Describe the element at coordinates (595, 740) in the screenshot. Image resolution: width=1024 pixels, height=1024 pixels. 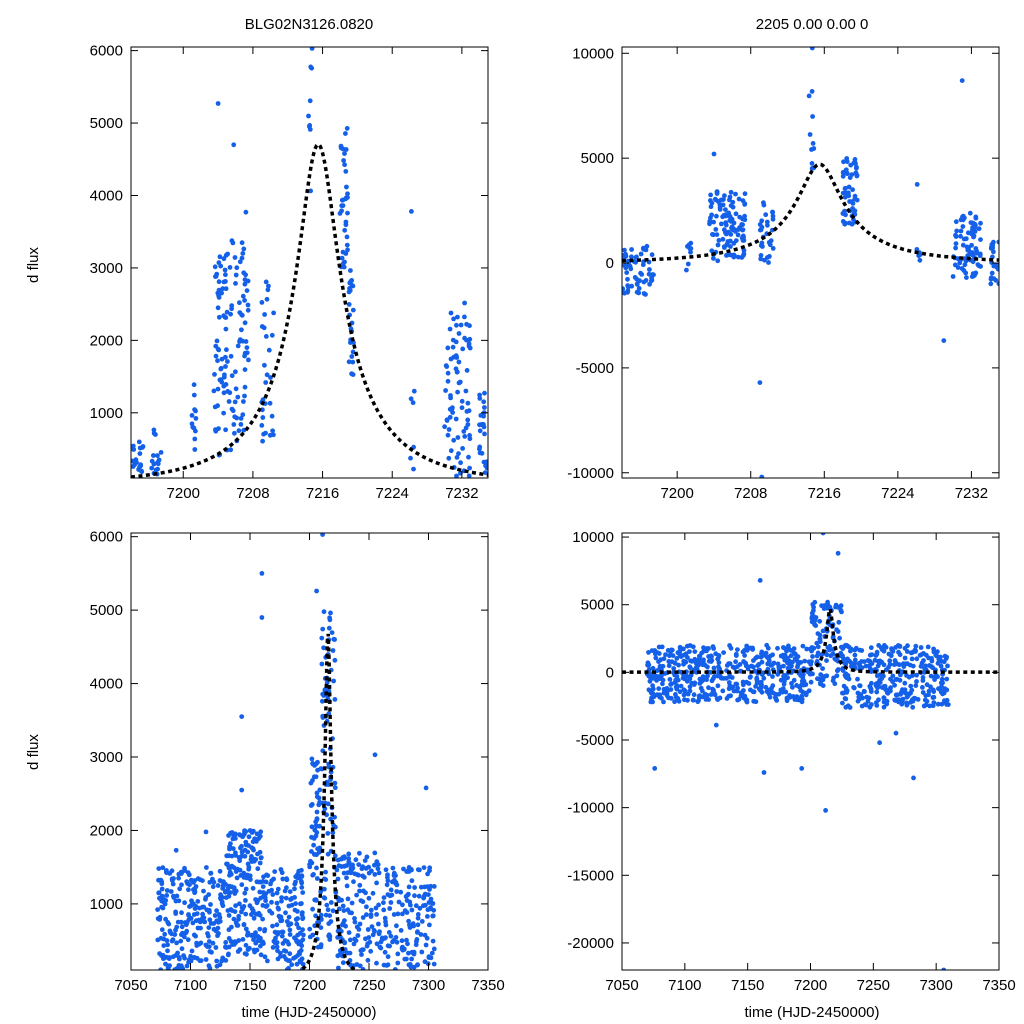
I see `y-tick-label: -5000` at that location.